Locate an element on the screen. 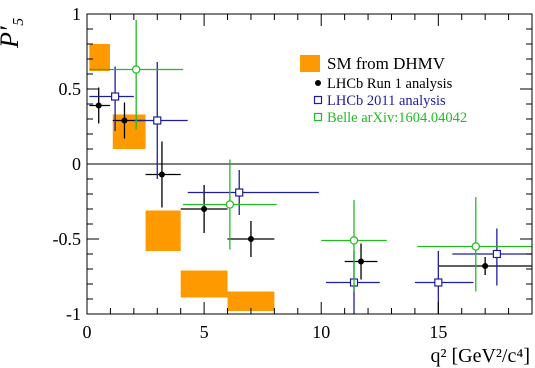 The image size is (535, 368). legend-label: Belle arXiv:1604.04042 is located at coordinates (397, 118).